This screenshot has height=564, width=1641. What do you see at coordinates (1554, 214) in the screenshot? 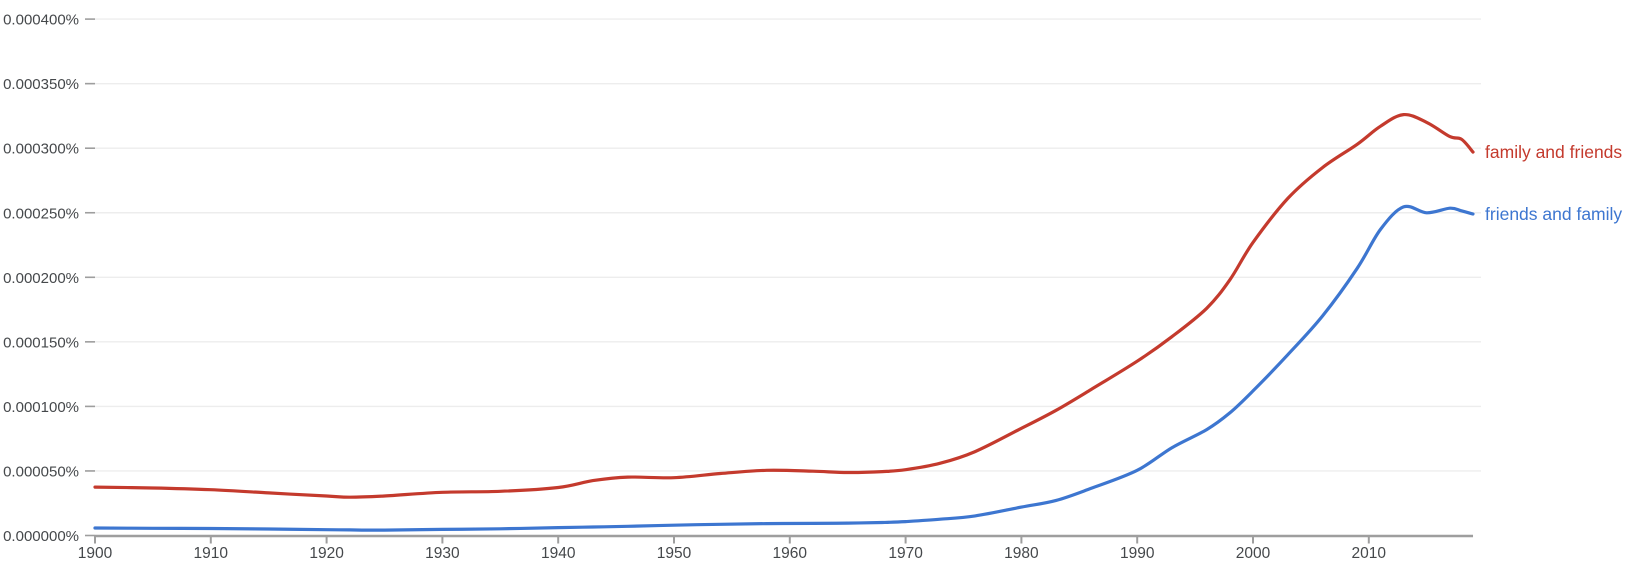
I see `series-label-friends-and-family: friends and family` at bounding box center [1554, 214].